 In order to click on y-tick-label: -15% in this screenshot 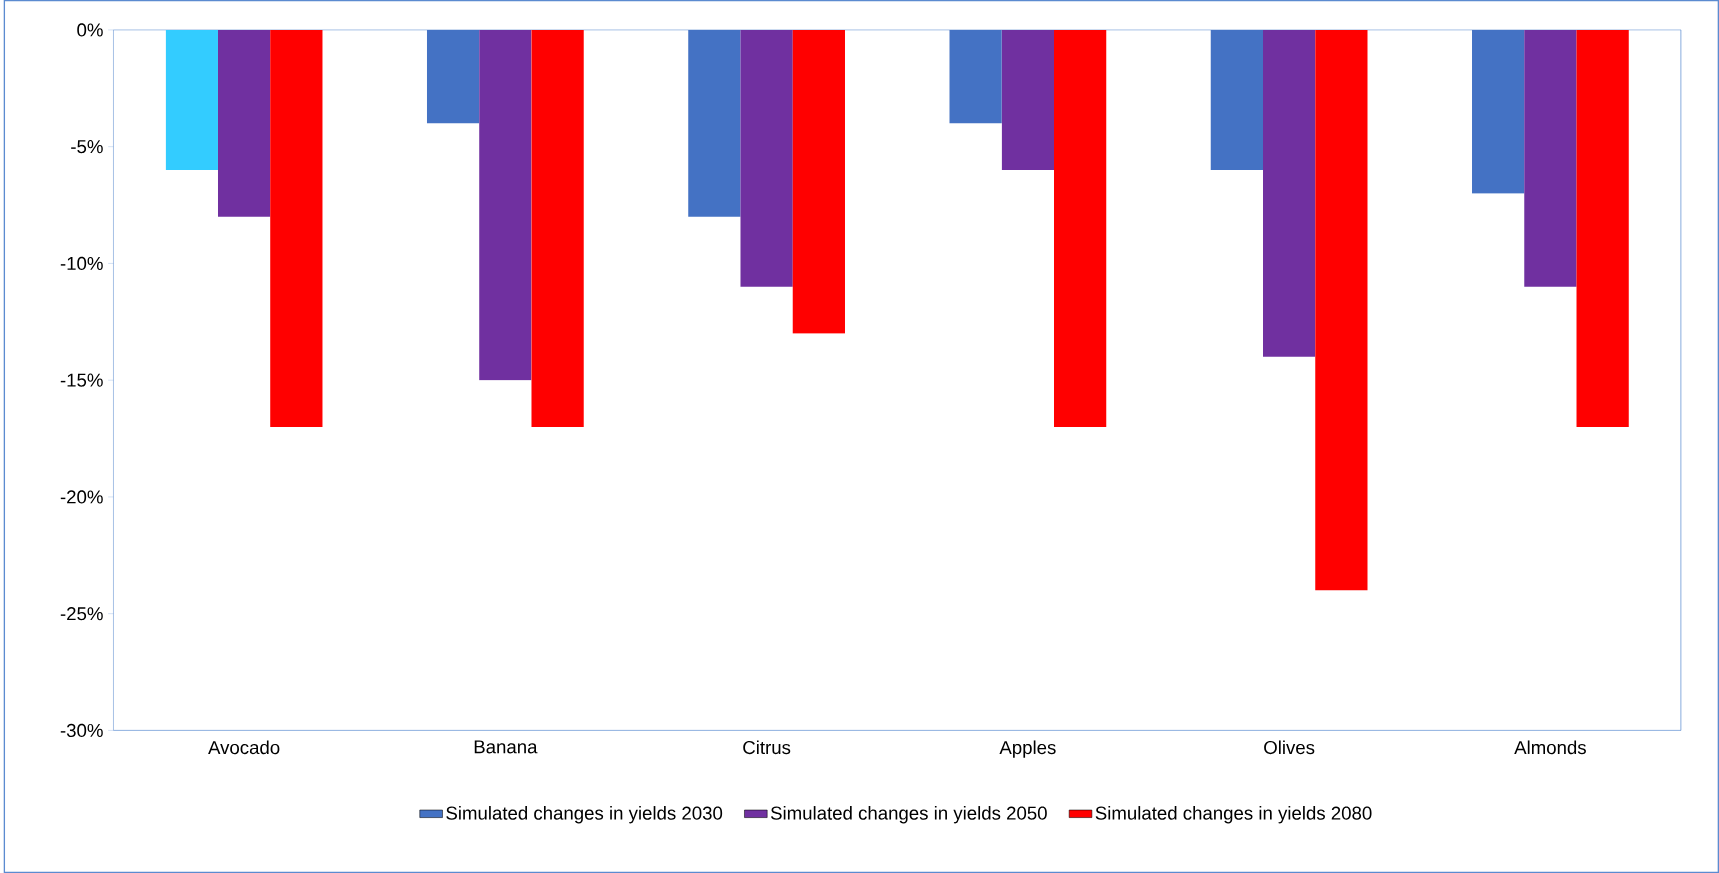, I will do `click(81, 380)`.